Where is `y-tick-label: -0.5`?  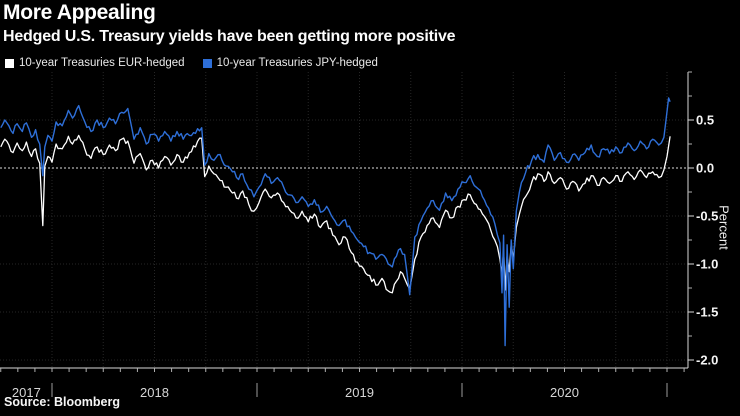 y-tick-label: -0.5 is located at coordinates (707, 216).